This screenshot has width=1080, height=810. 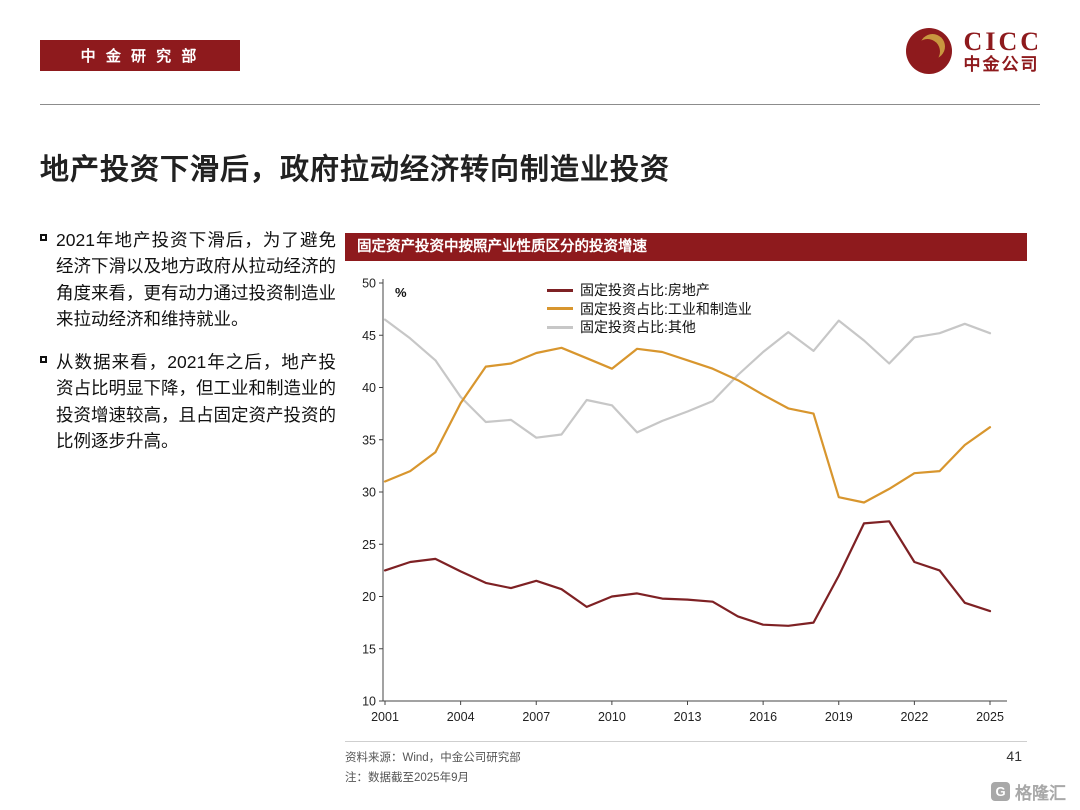 I want to click on legend-item-real-estate: 固定投资占比:房地产, so click(x=649, y=290).